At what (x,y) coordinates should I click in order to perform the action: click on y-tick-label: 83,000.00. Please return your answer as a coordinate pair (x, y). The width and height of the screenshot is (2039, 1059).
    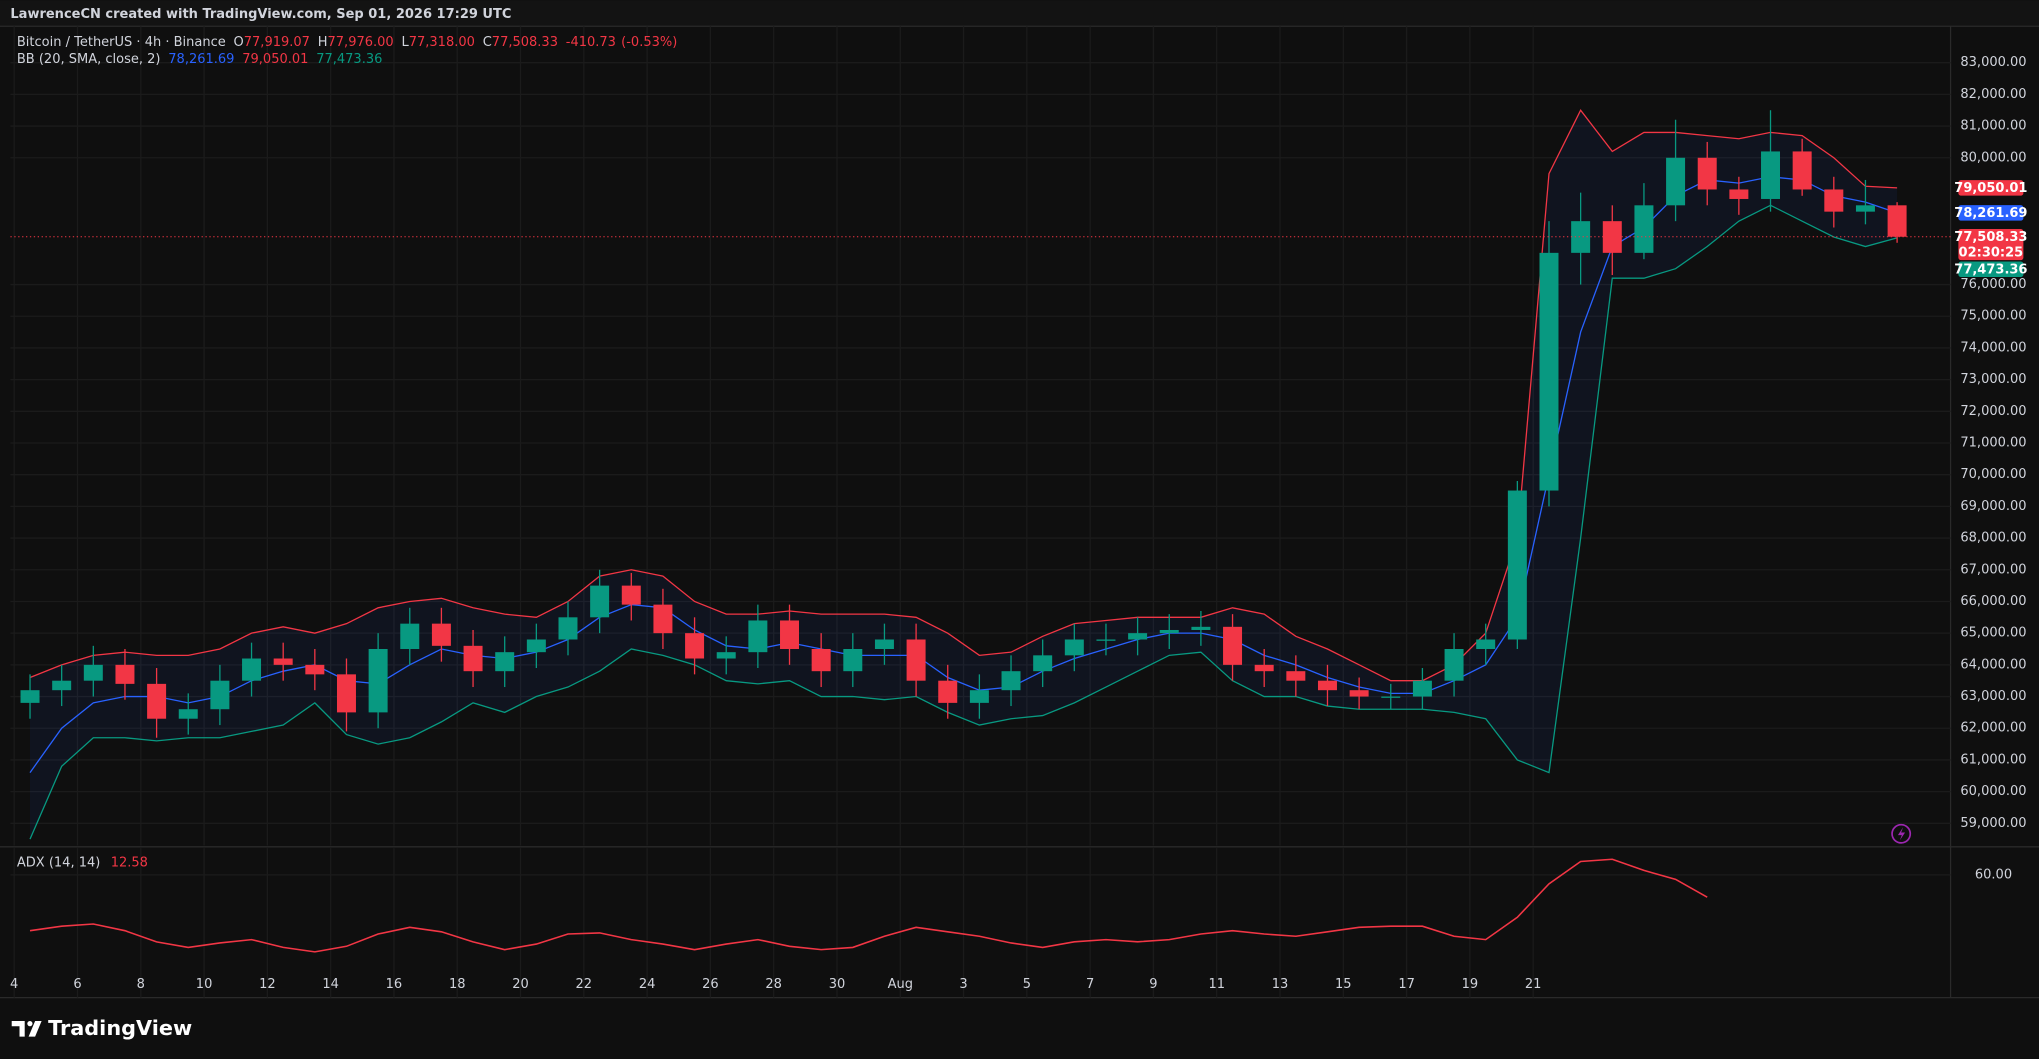
    Looking at the image, I should click on (1993, 62).